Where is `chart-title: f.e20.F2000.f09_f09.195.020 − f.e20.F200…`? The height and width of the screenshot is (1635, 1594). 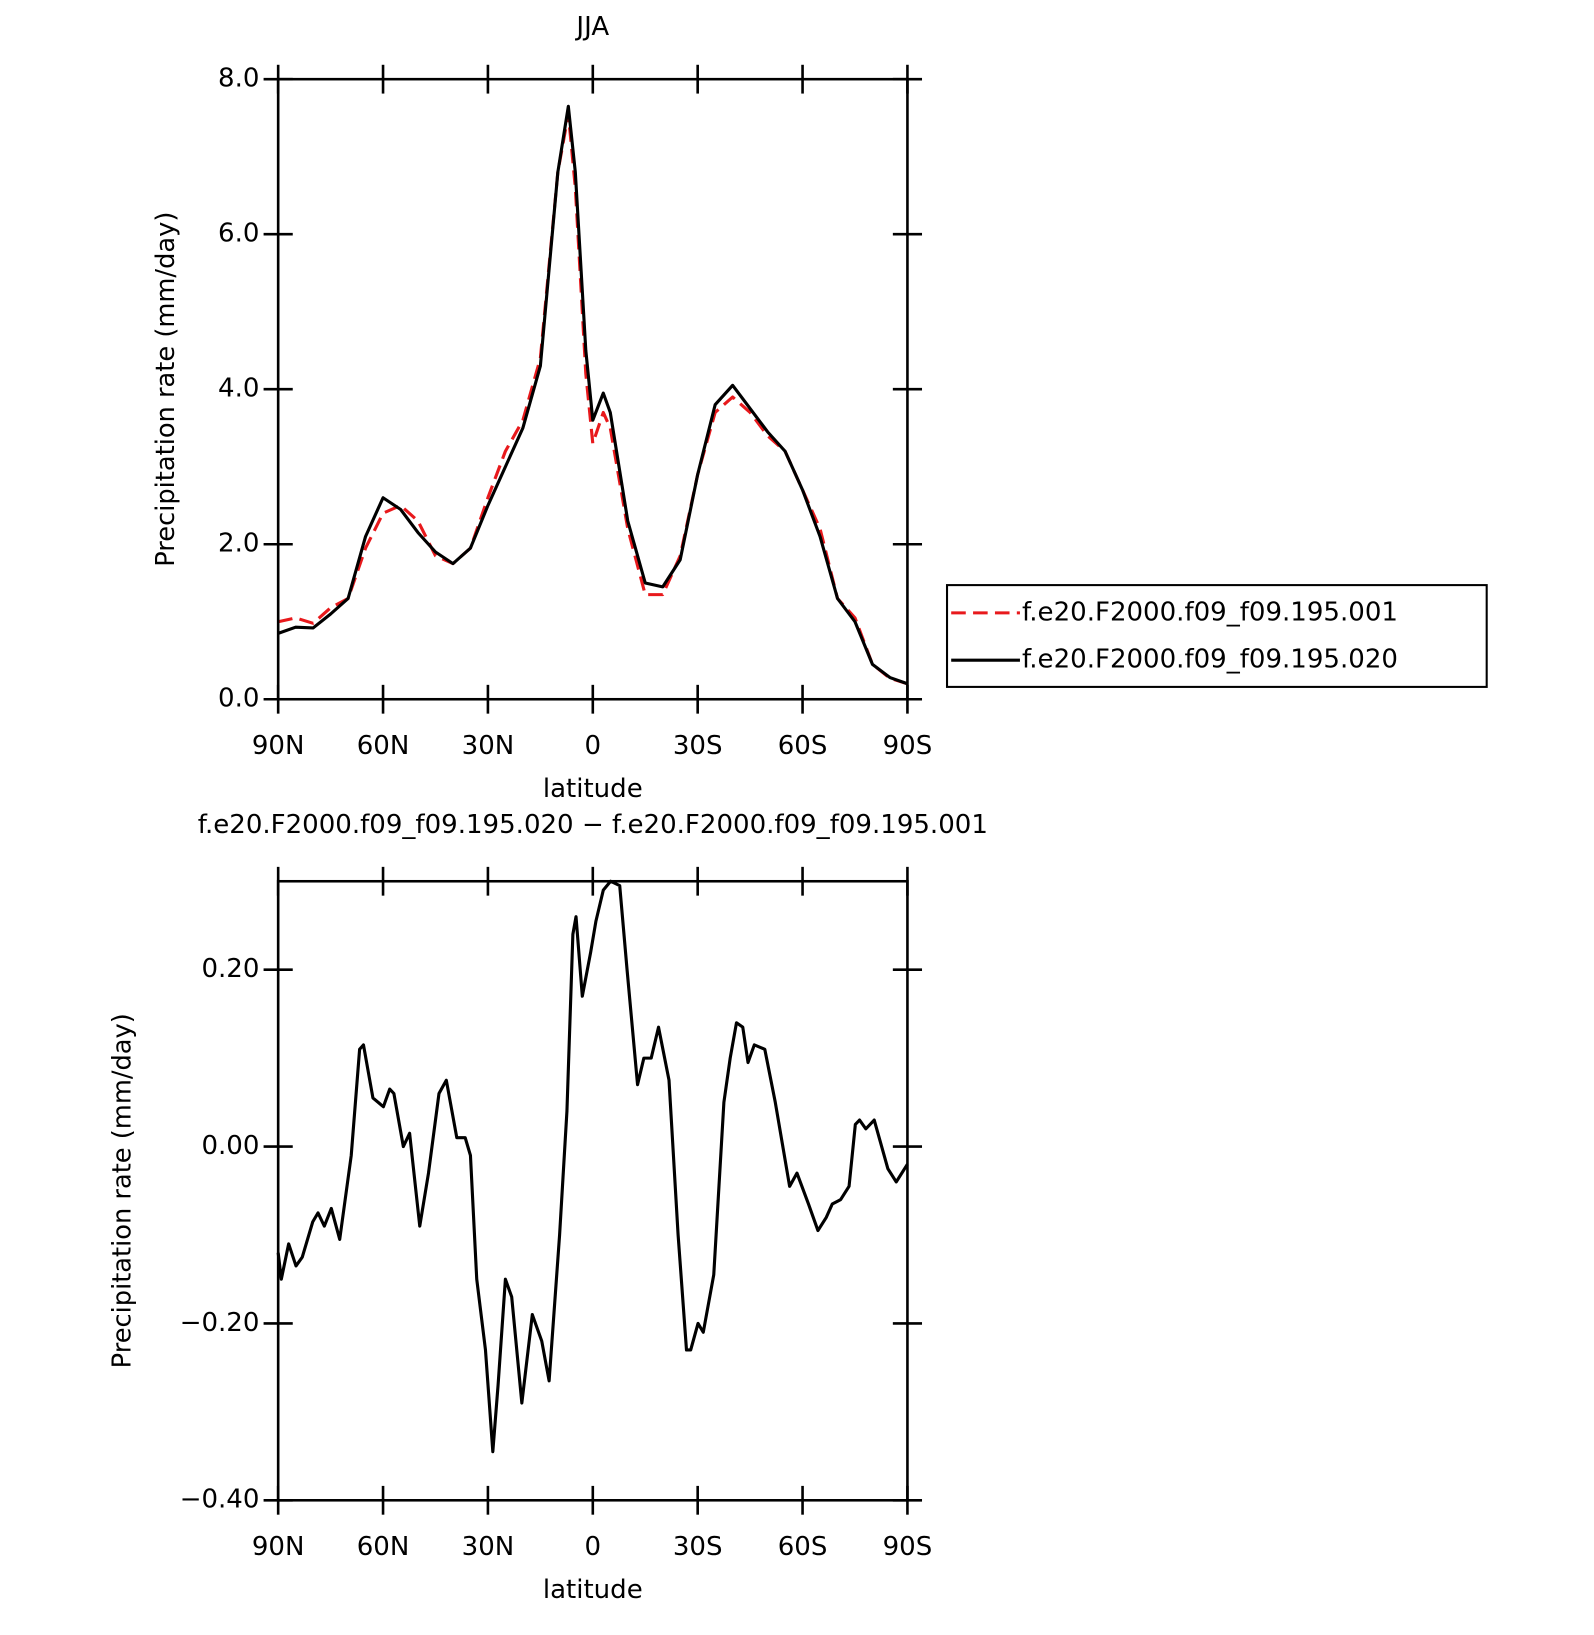
chart-title: f.e20.F2000.f09_f09.195.020 − f.e20.F200… is located at coordinates (593, 825).